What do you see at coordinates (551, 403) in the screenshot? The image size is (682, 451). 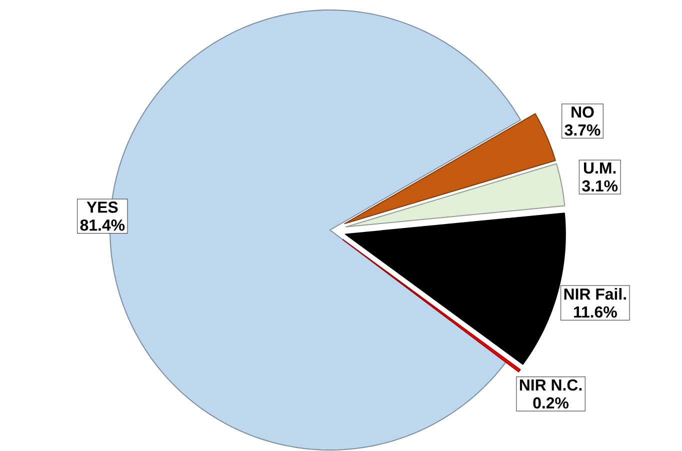 I see `data-label: 0.2%` at bounding box center [551, 403].